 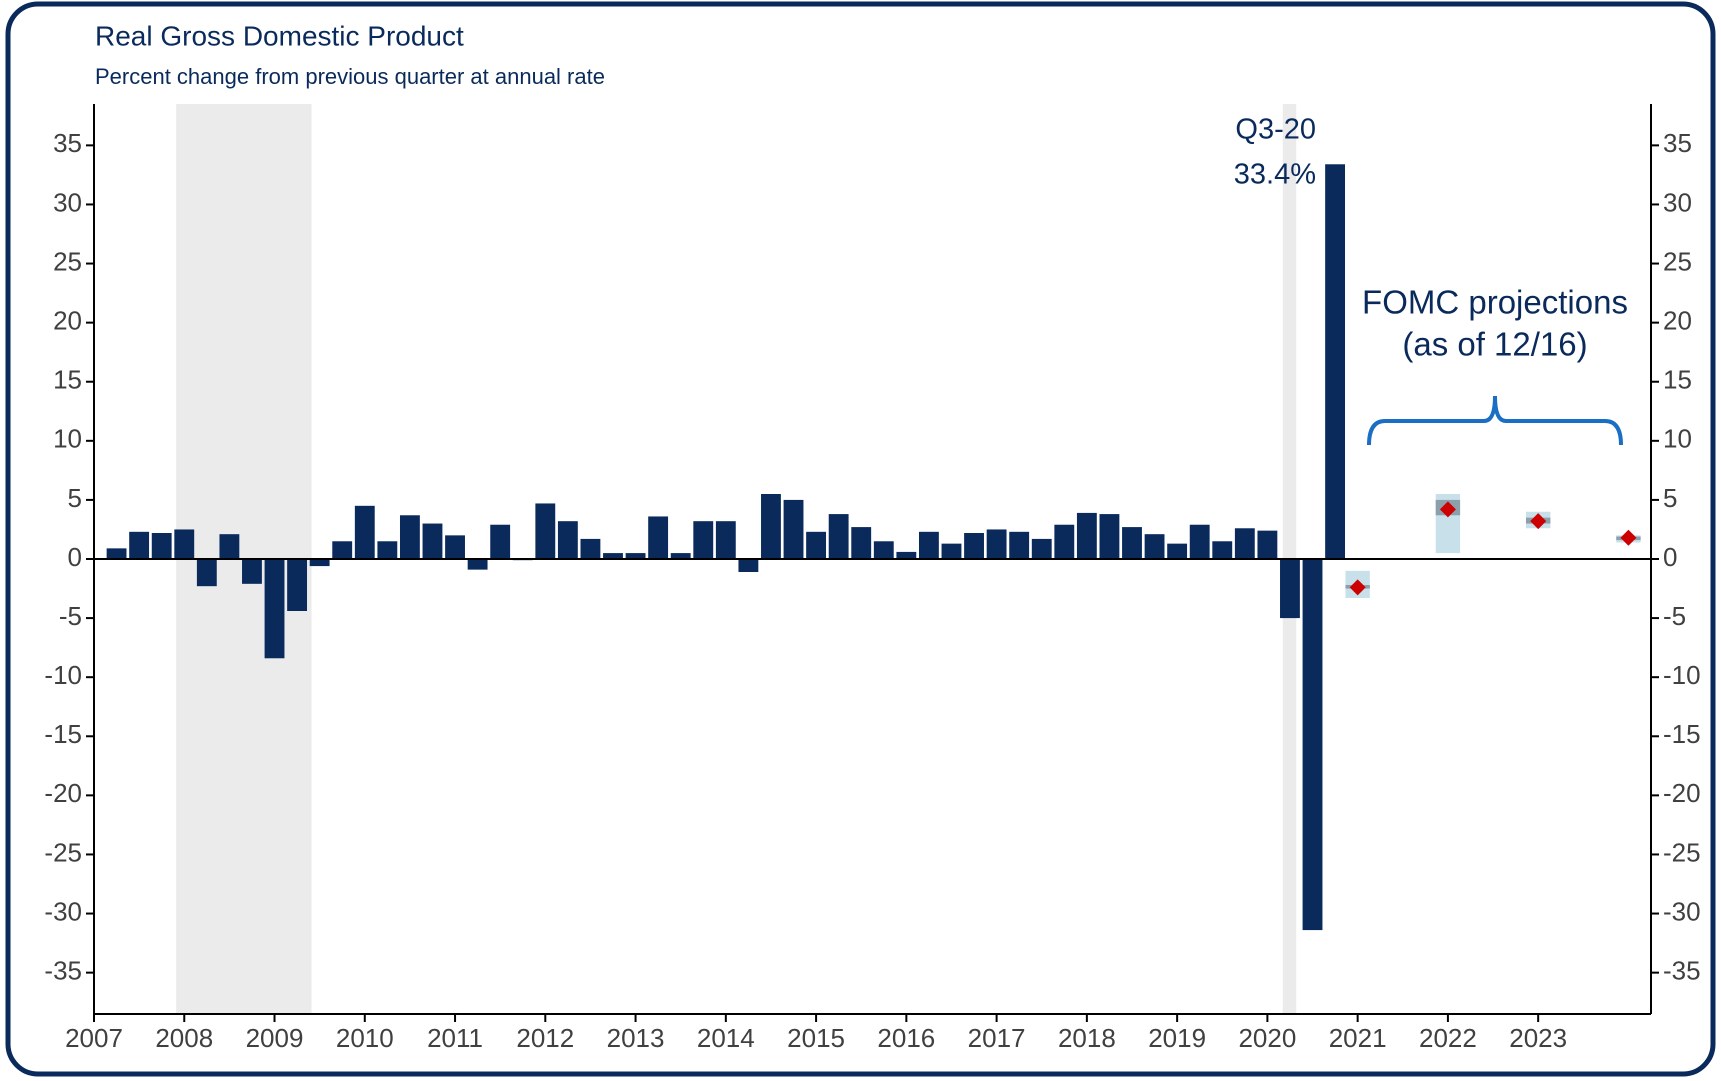 I want to click on y2-tick-label: -25, so click(x=1682, y=852).